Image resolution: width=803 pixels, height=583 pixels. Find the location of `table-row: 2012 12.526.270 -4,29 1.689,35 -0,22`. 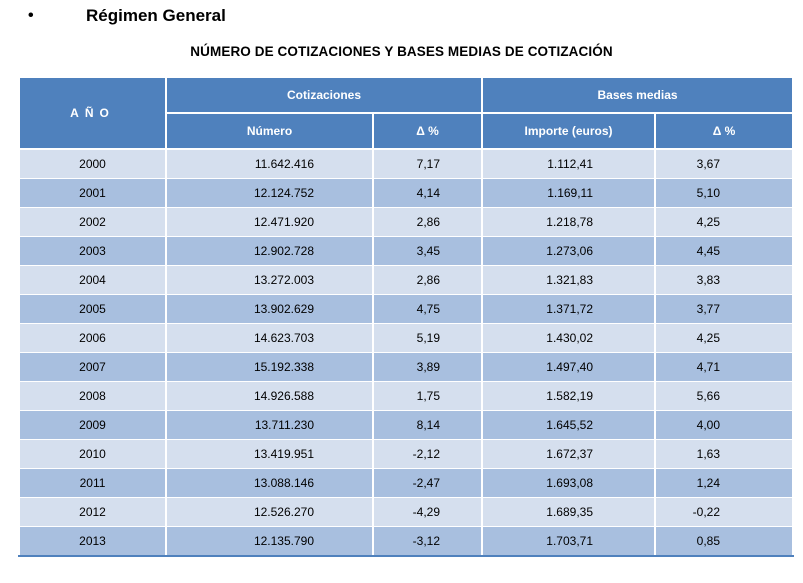

table-row: 2012 12.526.270 -4,29 1.689,35 -0,22 is located at coordinates (406, 512).